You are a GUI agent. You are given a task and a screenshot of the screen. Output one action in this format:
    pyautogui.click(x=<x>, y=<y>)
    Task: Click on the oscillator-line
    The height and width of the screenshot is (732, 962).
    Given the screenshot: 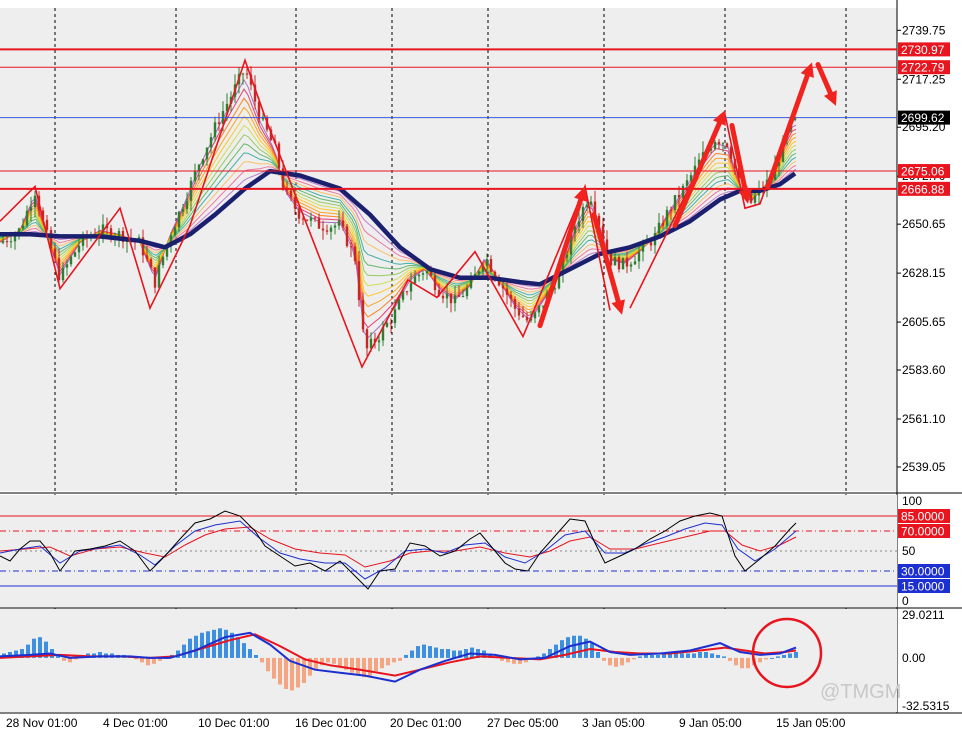 What is the action you would take?
    pyautogui.click(x=398, y=547)
    